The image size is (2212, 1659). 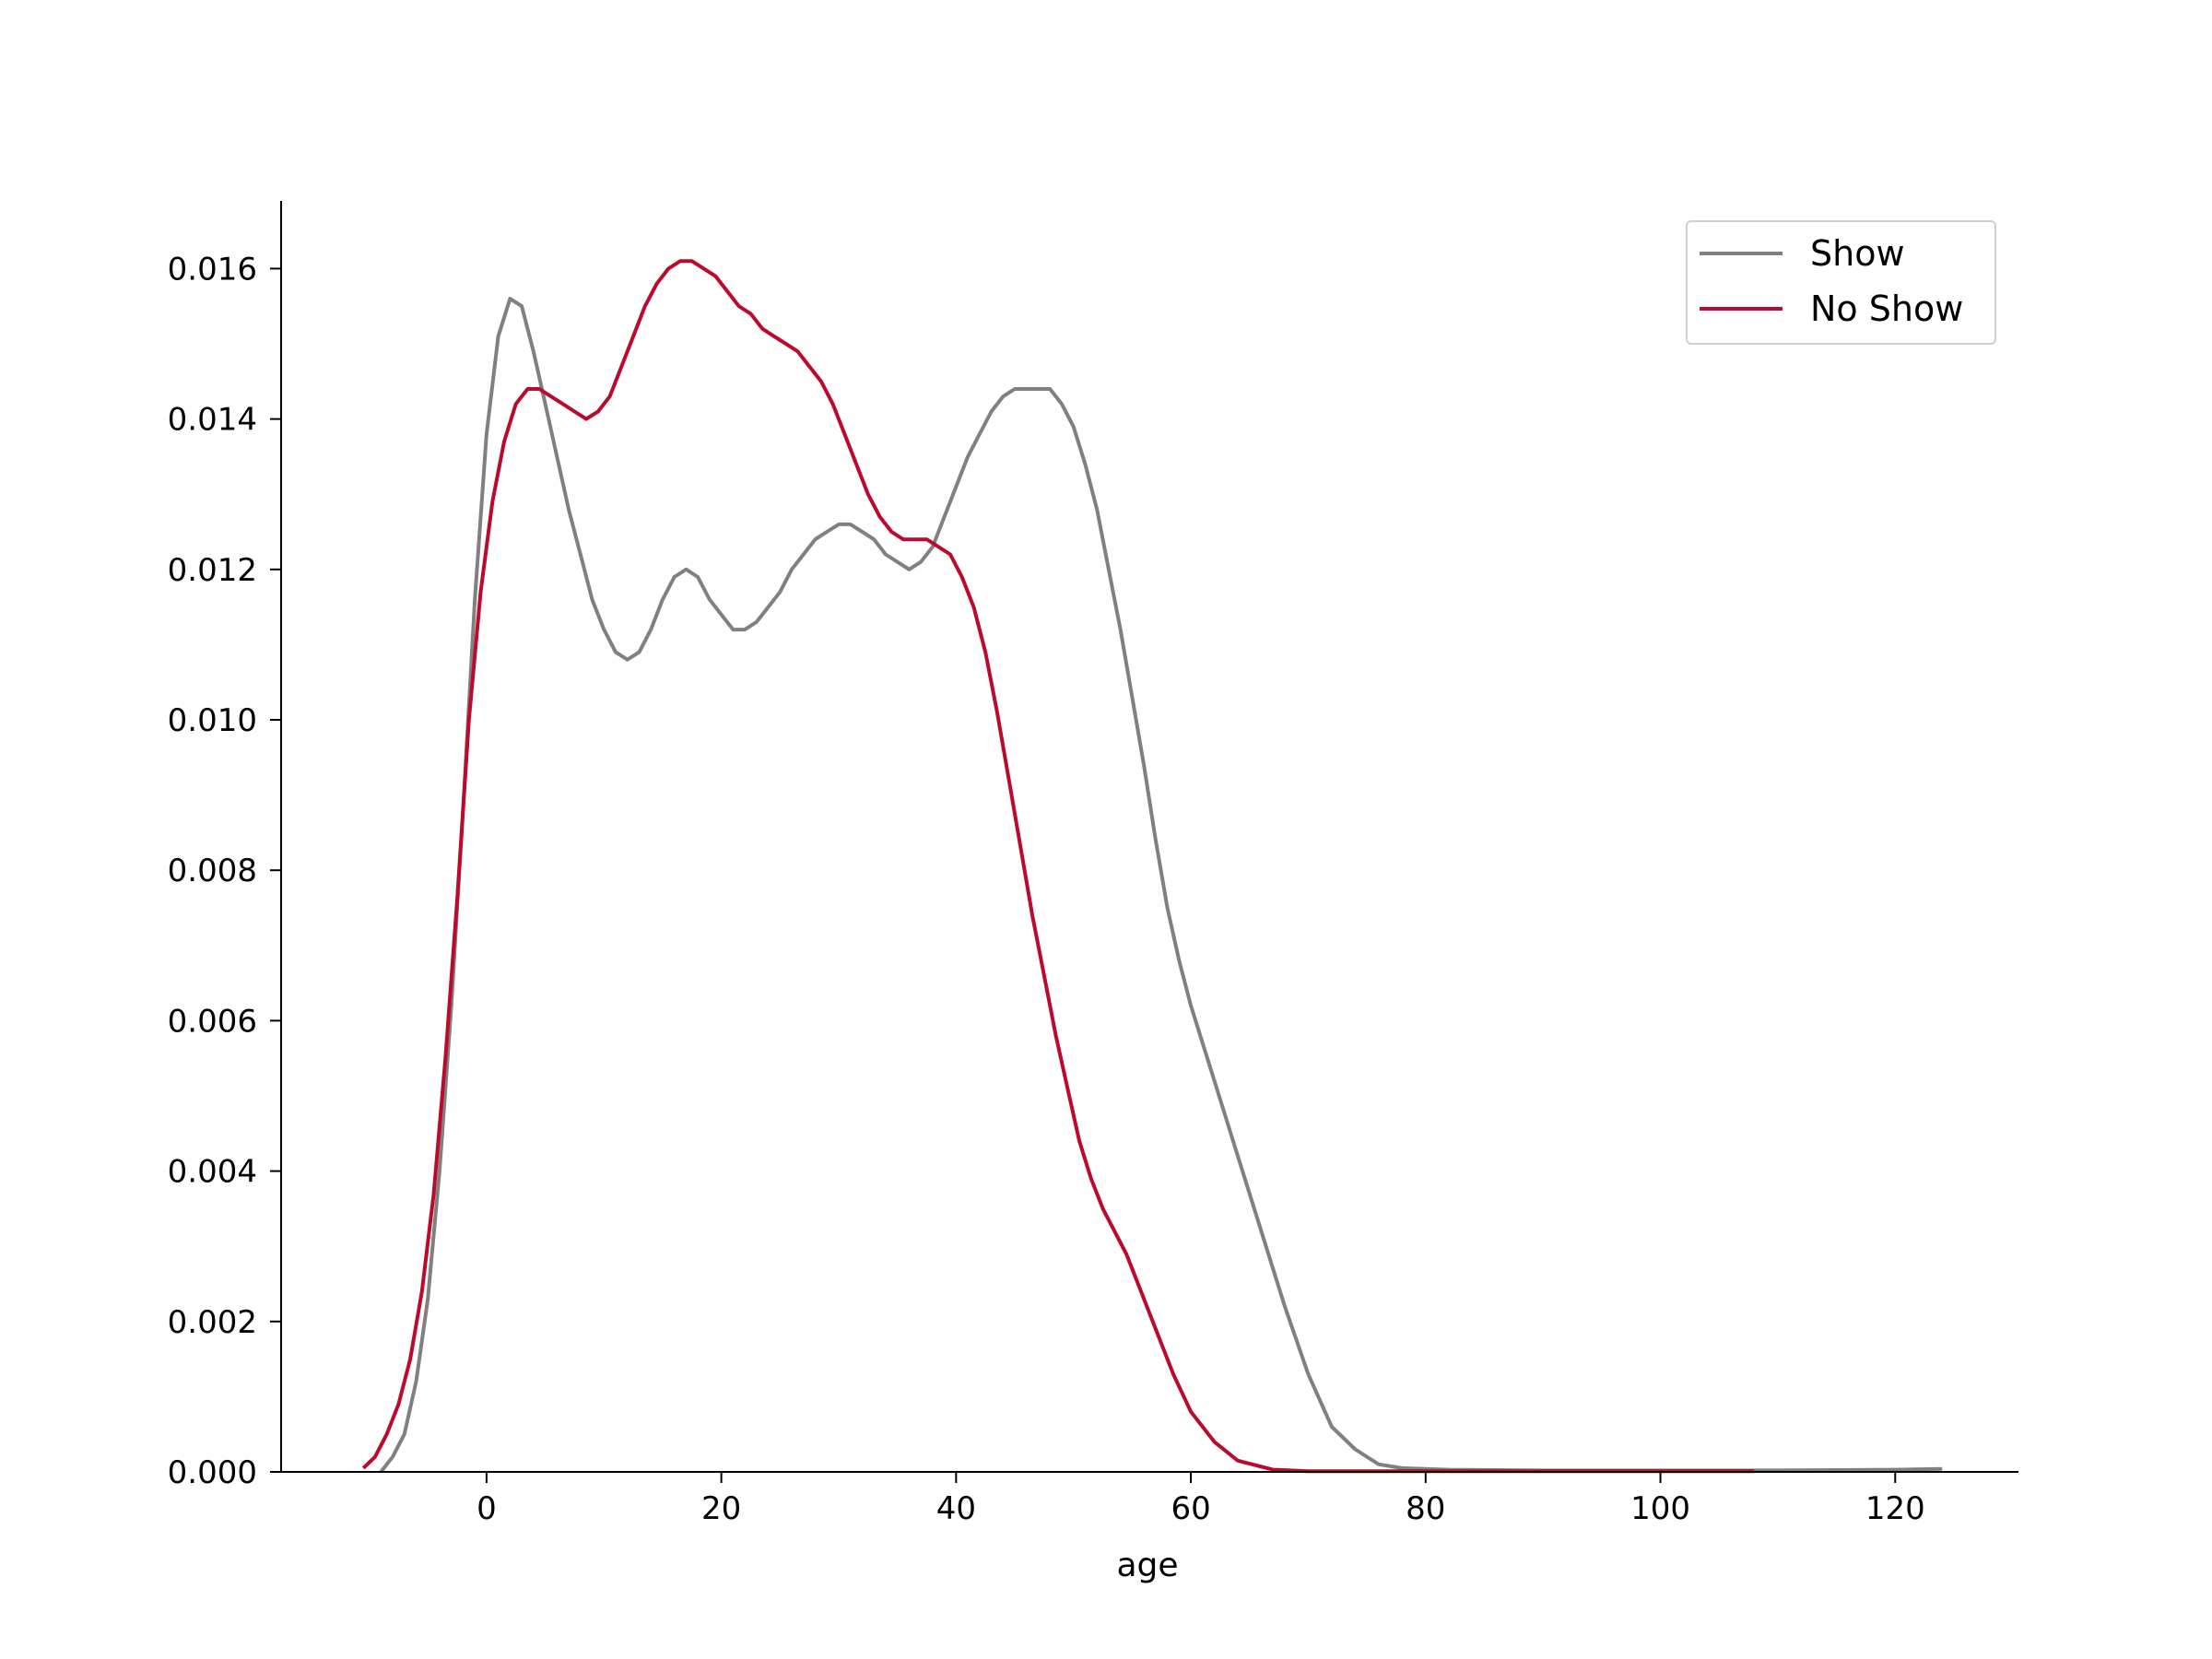 I want to click on y-tick-label: 0.004, so click(x=212, y=1172).